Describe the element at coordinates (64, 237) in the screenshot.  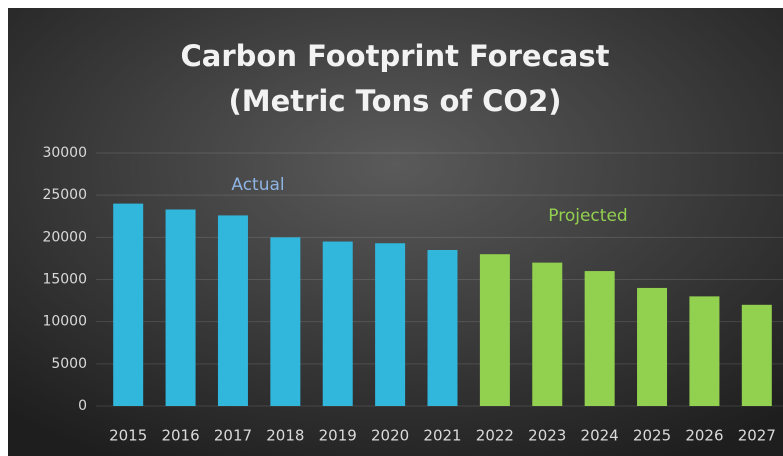
I see `y-tick-label: 20000` at that location.